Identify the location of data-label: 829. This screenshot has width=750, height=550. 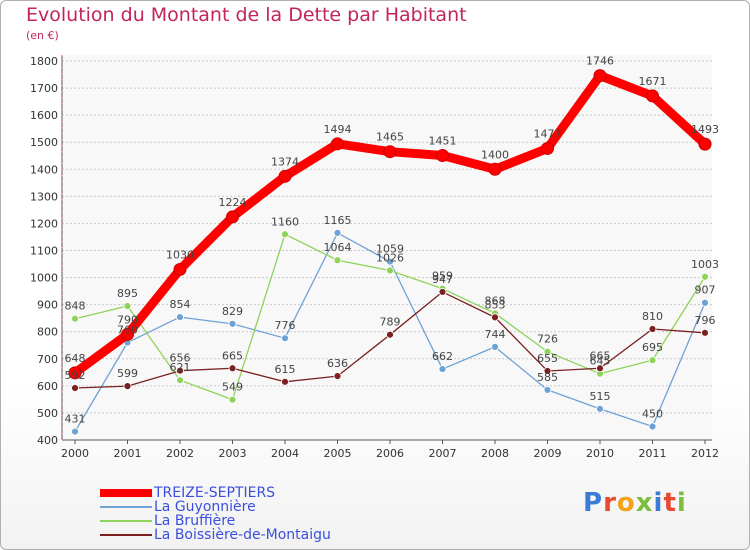
(232, 311).